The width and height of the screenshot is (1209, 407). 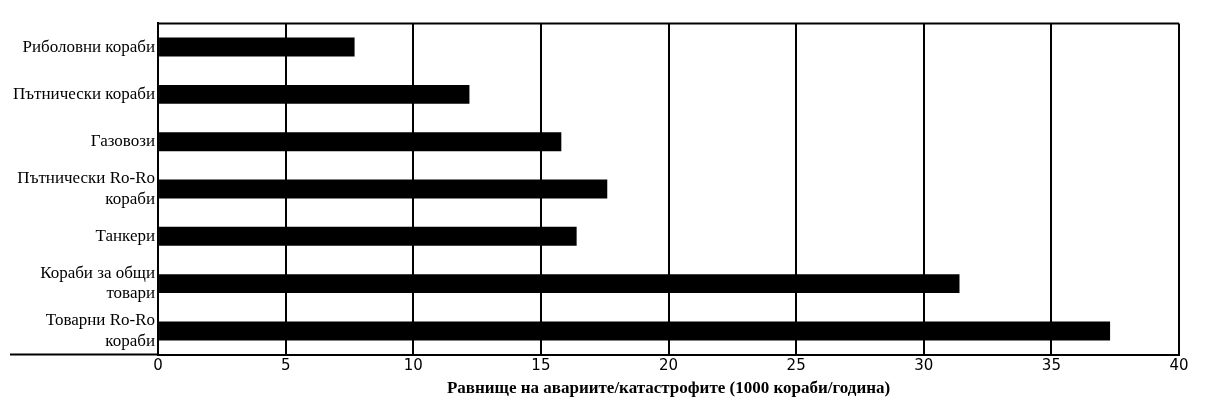 I want to click on x-tick-label: 0, so click(x=158, y=365).